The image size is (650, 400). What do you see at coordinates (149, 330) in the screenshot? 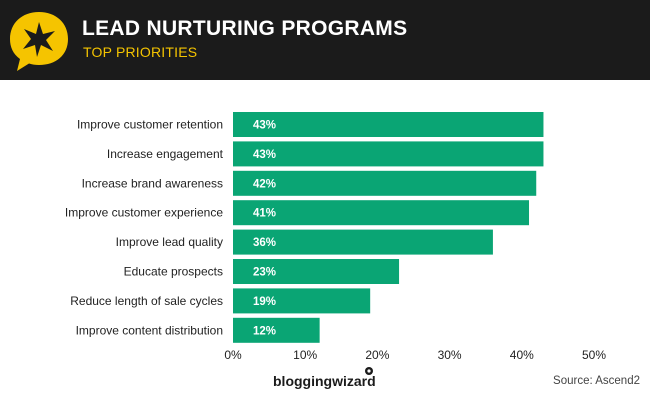
I see `category-label: Improve content distribution` at bounding box center [149, 330].